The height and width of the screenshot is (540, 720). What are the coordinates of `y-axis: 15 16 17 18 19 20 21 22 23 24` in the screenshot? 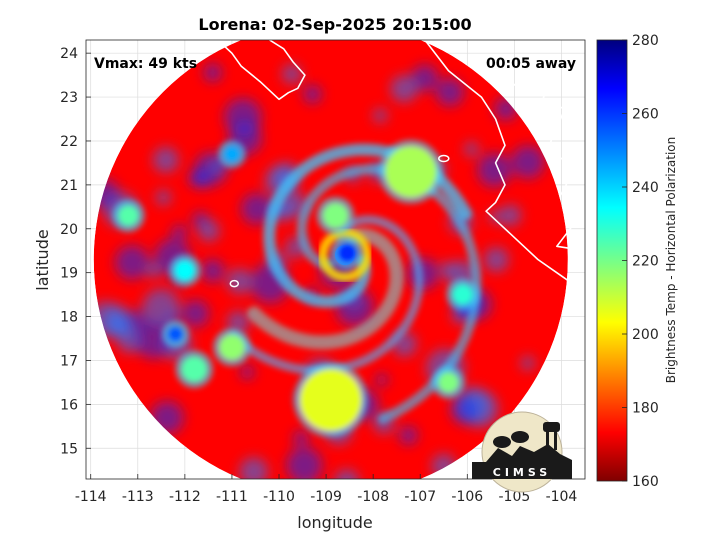 It's located at (75, 251).